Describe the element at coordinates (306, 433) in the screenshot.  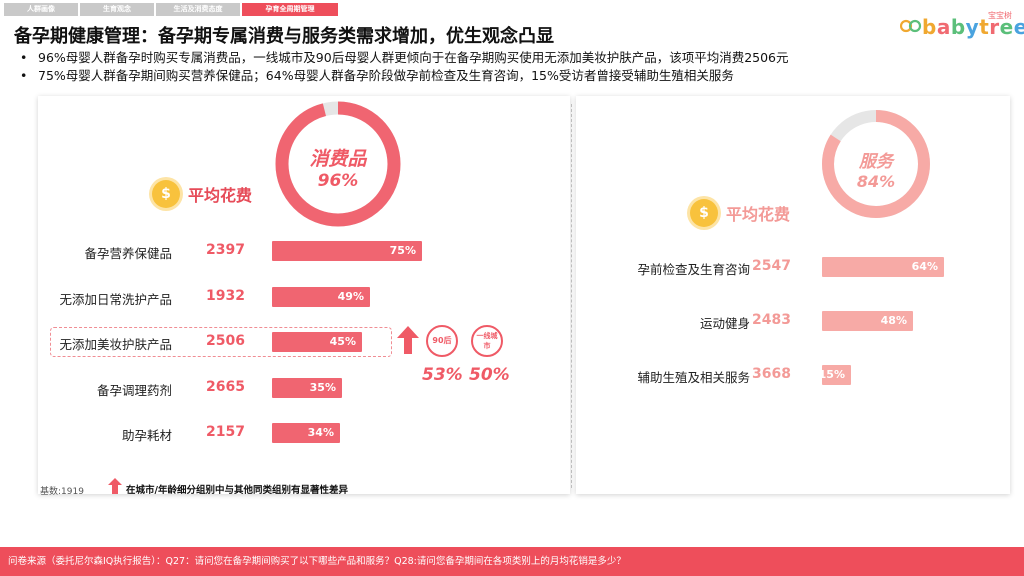
I see `percentage-bar: 34%` at that location.